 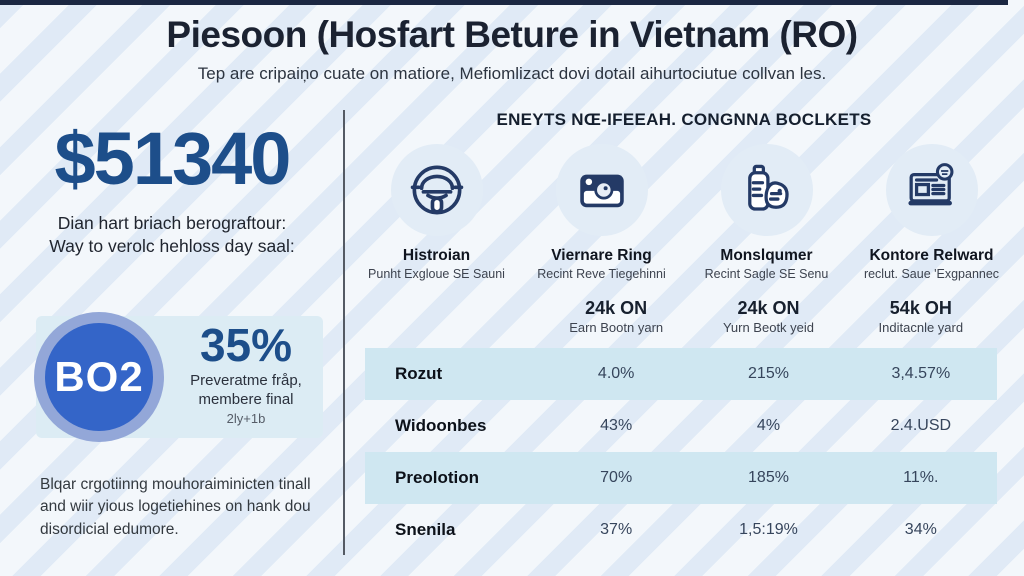 I want to click on stat-column: 24k ON Earn Bootn yarn, so click(x=616, y=316).